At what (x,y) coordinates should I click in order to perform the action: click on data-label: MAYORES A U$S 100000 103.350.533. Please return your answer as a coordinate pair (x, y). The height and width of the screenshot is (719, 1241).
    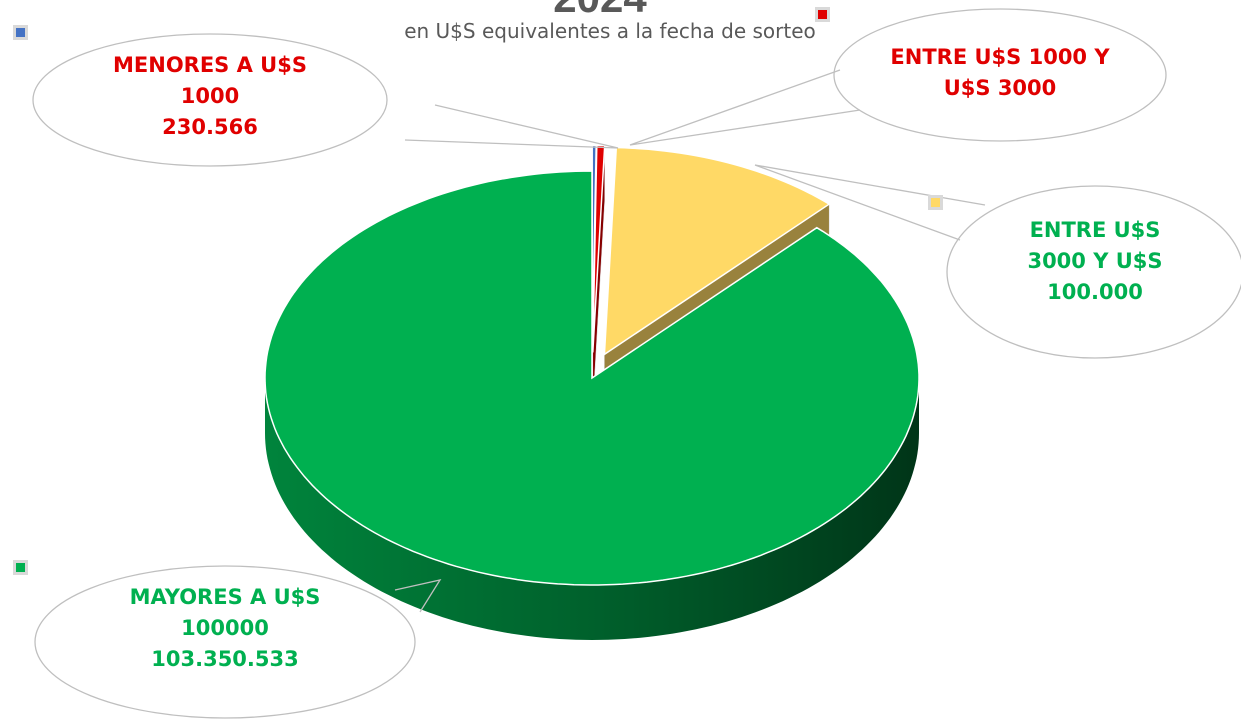
    Looking at the image, I should click on (225, 628).